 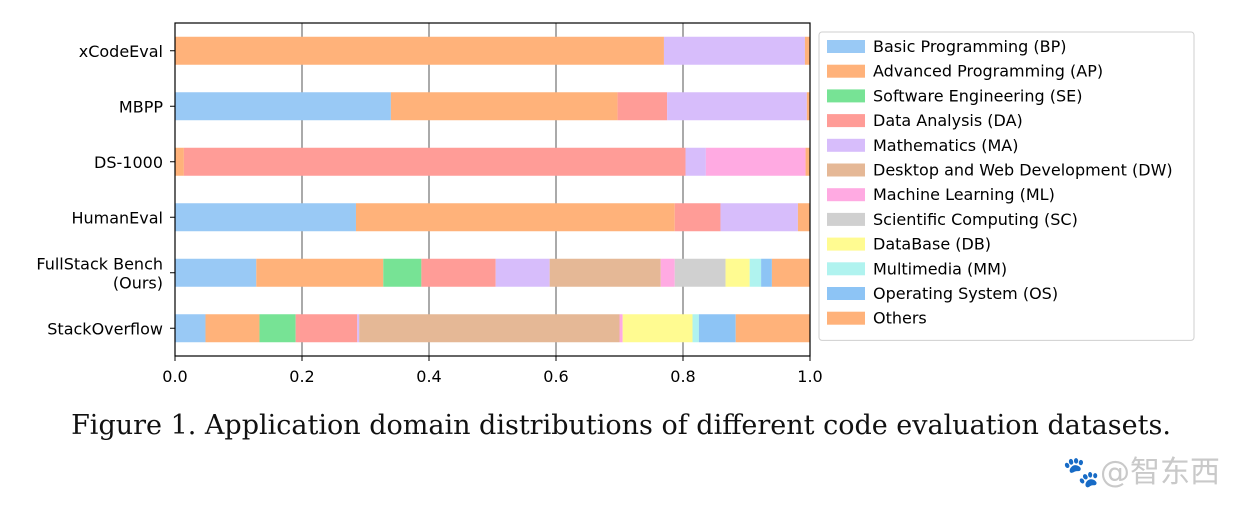 What do you see at coordinates (932, 244) in the screenshot?
I see `legend-label: DataBase (DB)` at bounding box center [932, 244].